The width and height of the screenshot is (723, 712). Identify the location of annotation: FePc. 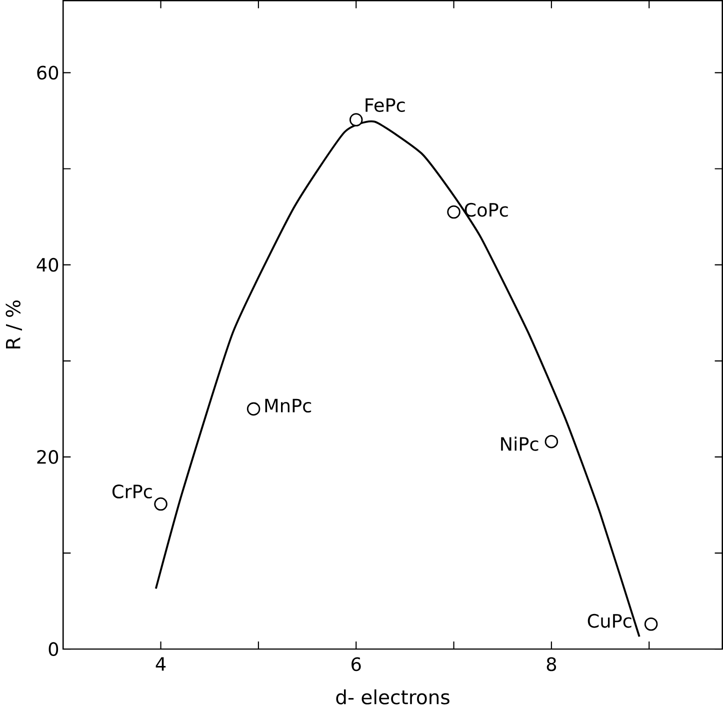
(385, 105).